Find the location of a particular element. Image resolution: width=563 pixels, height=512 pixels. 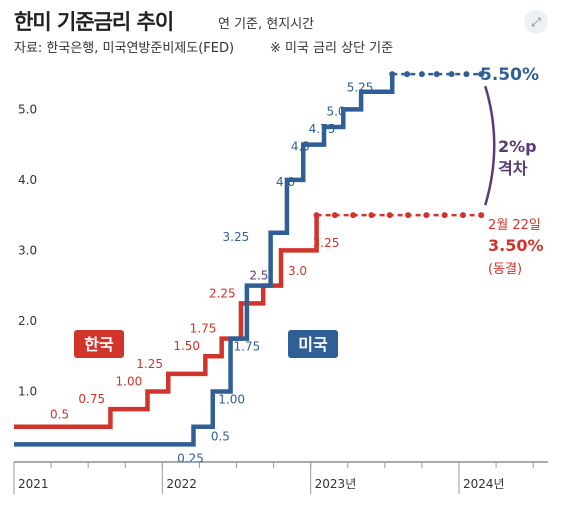

y-tick-label: 1.0 is located at coordinates (27, 391).